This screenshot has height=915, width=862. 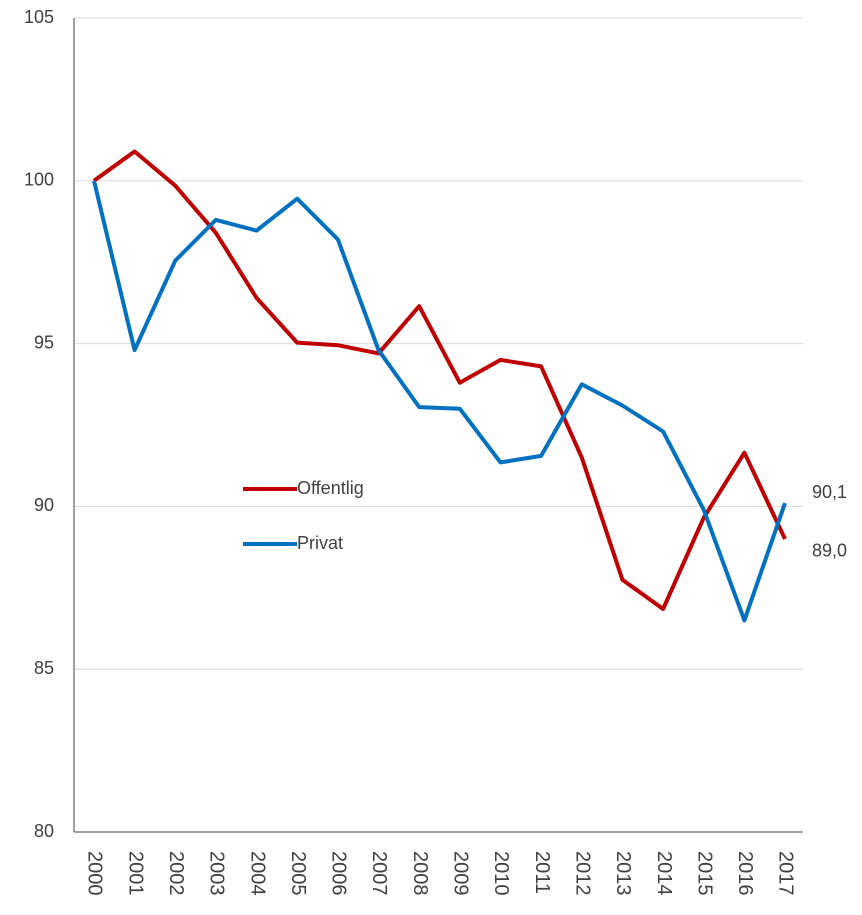 What do you see at coordinates (298, 873) in the screenshot?
I see `x-tick-label: 2005` at bounding box center [298, 873].